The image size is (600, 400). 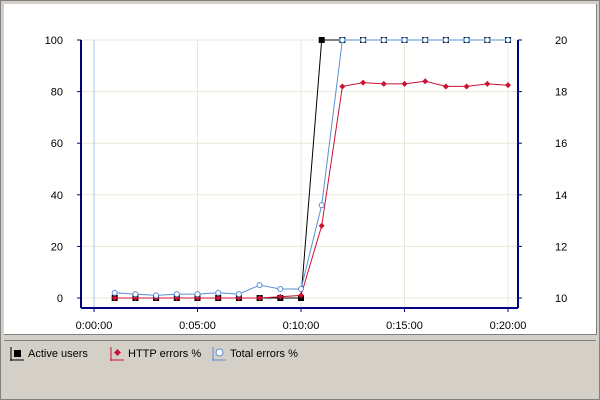 What do you see at coordinates (561, 247) in the screenshot?
I see `y-right-tick-label: 12` at bounding box center [561, 247].